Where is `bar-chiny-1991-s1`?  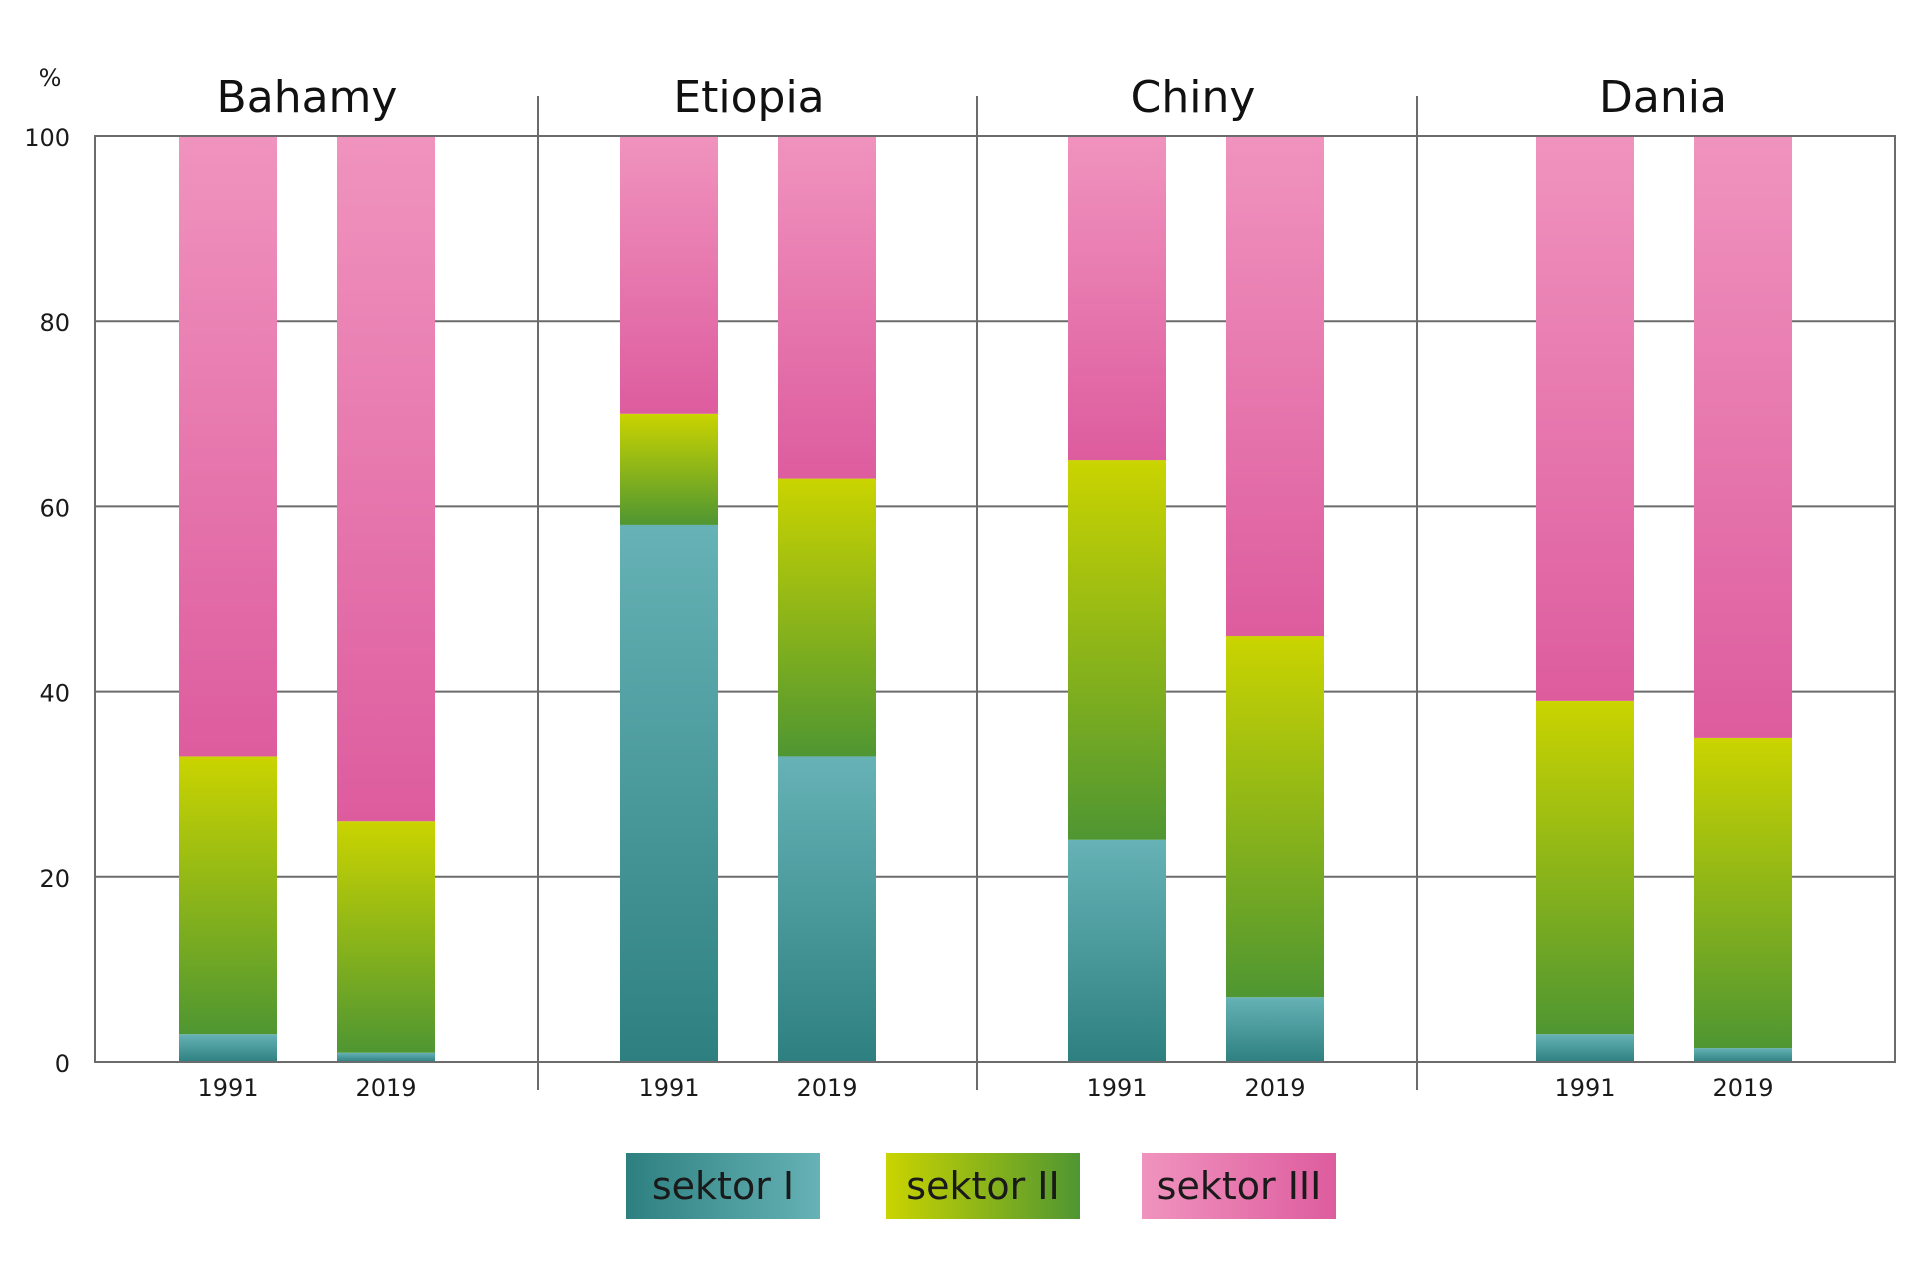
bar-chiny-1991-s1 is located at coordinates (1117, 950).